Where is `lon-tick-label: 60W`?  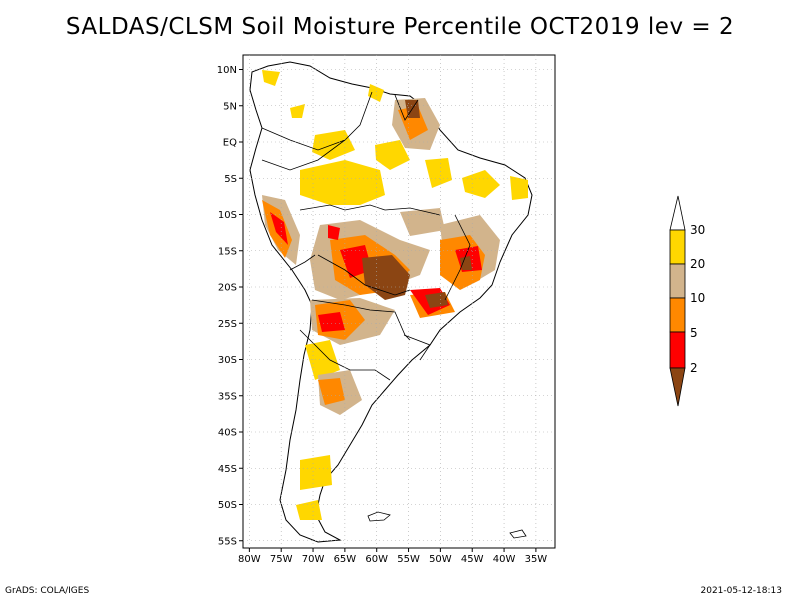 lon-tick-label: 60W is located at coordinates (376, 559).